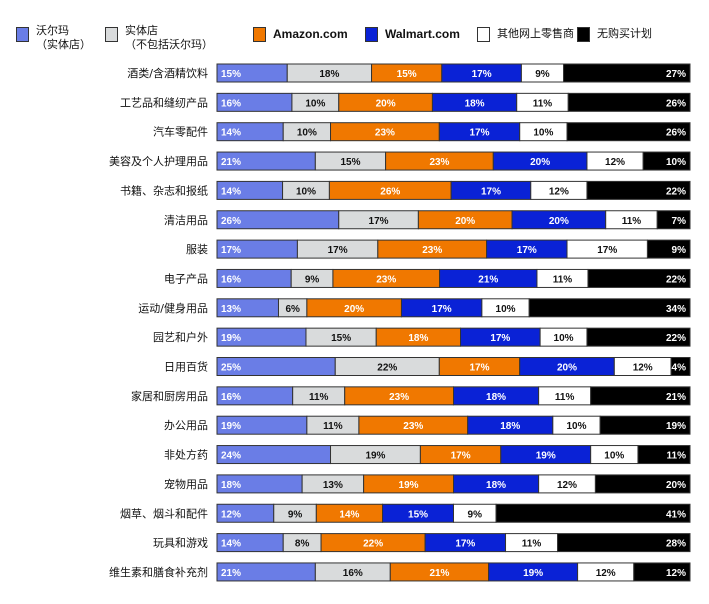 The width and height of the screenshot is (709, 604). I want to click on category-label: 非处方药, so click(186, 455).